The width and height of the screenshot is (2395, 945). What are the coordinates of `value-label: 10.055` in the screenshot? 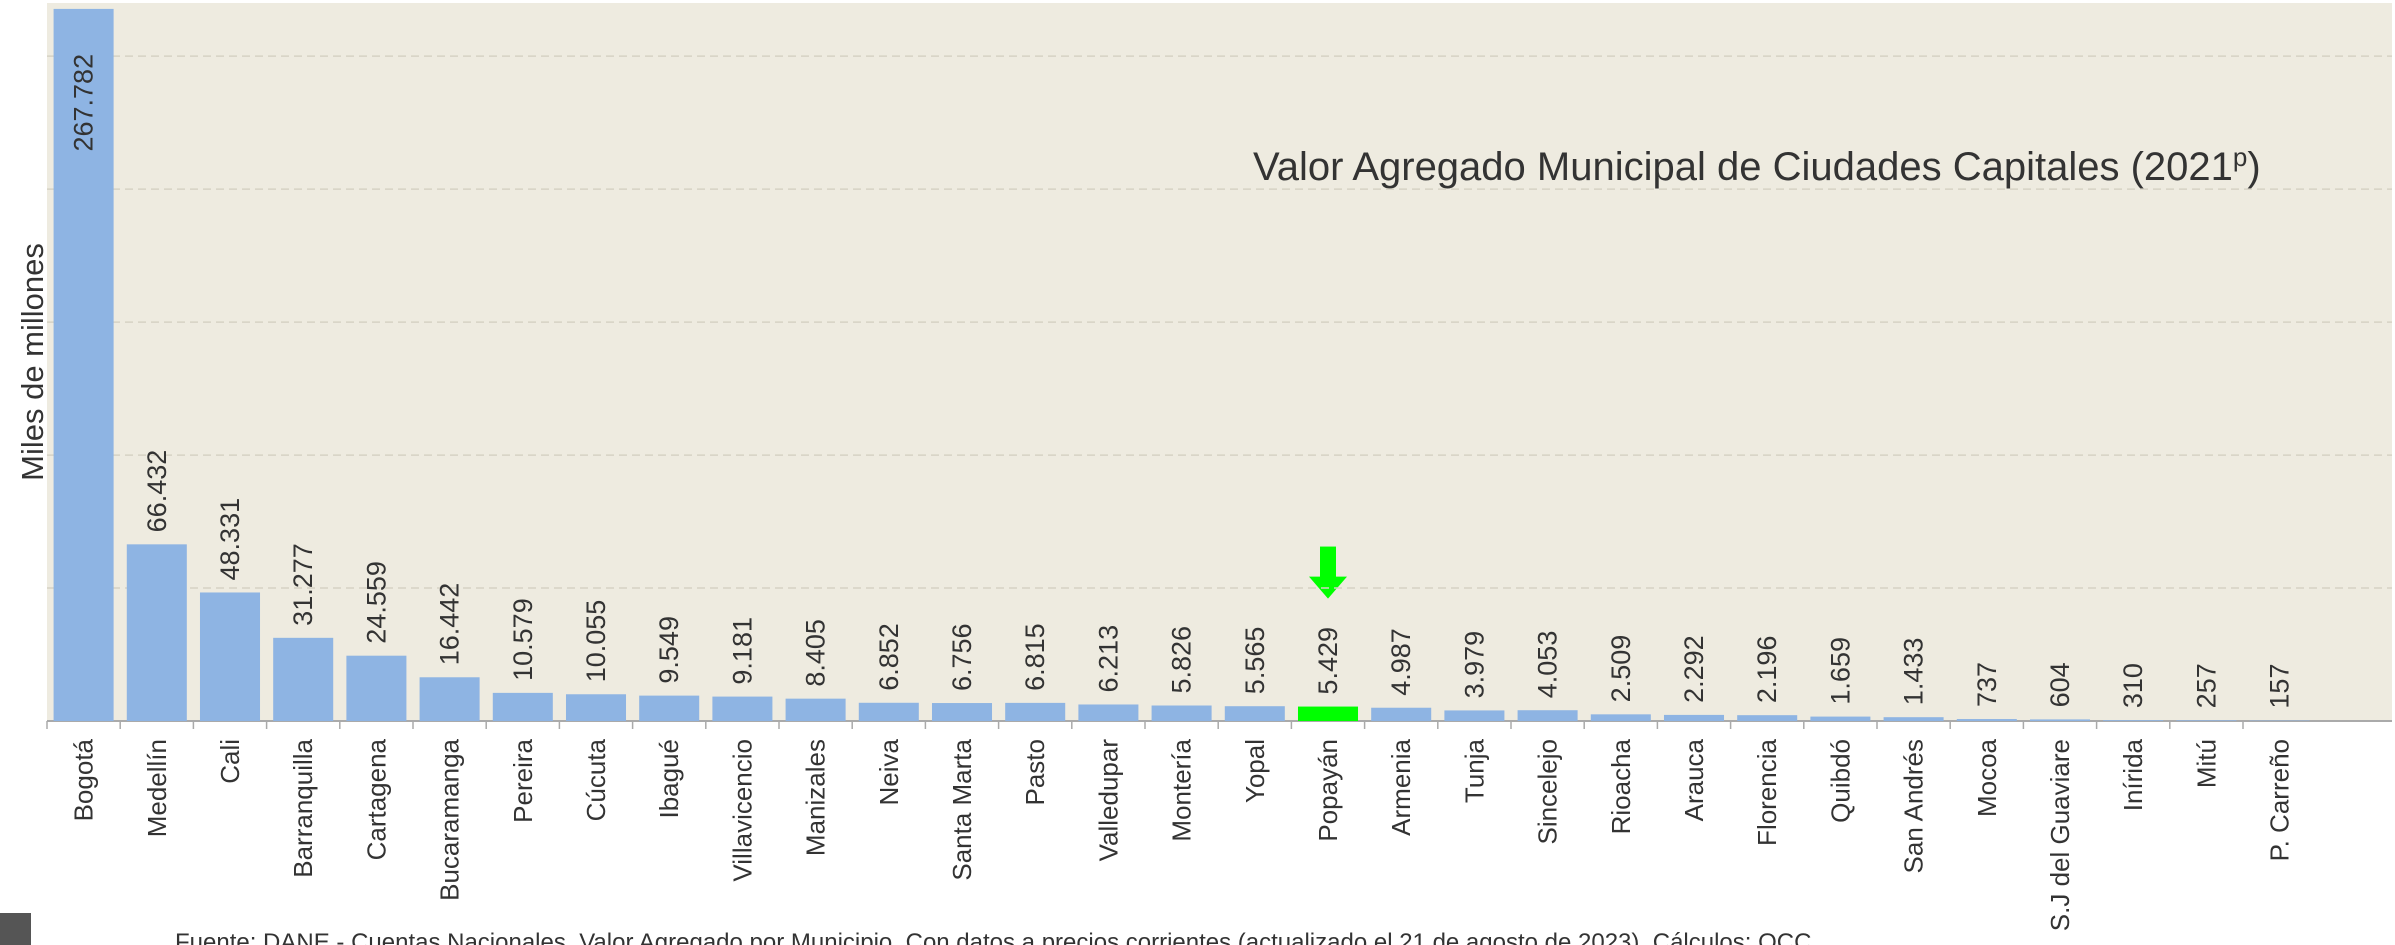 It's located at (596, 641).